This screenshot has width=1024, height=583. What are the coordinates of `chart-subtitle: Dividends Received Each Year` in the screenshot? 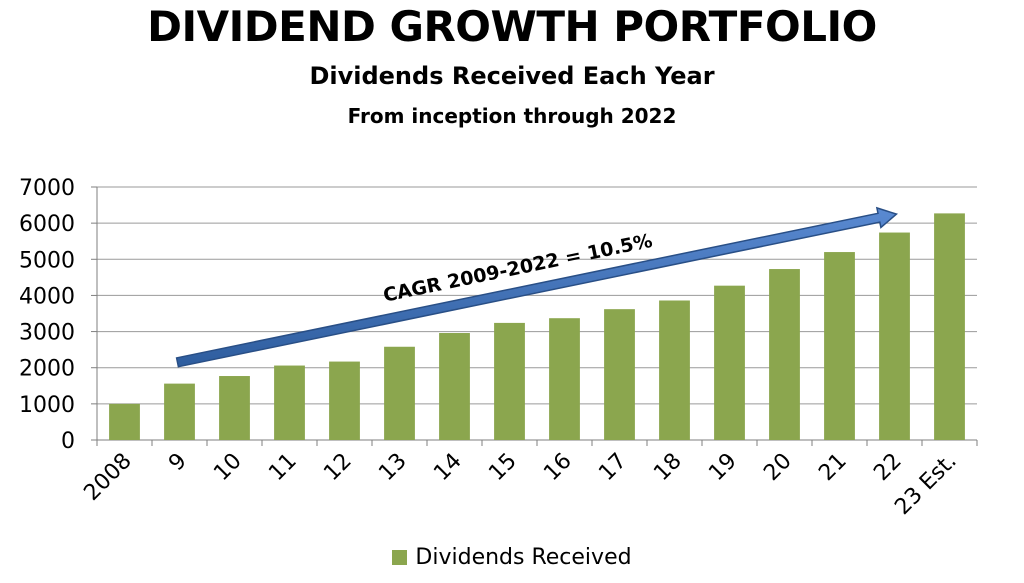 It's located at (512, 76).